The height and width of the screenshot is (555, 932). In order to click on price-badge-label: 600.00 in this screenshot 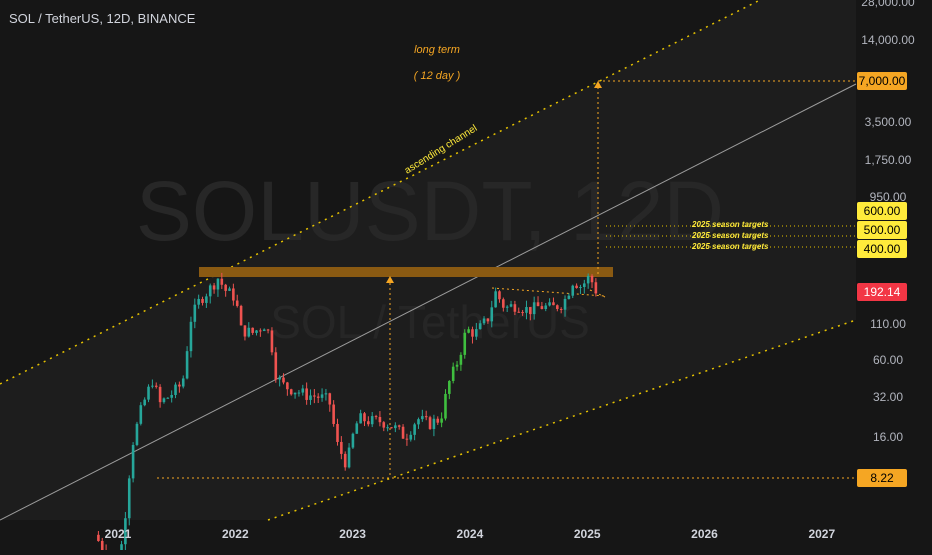, I will do `click(882, 211)`.